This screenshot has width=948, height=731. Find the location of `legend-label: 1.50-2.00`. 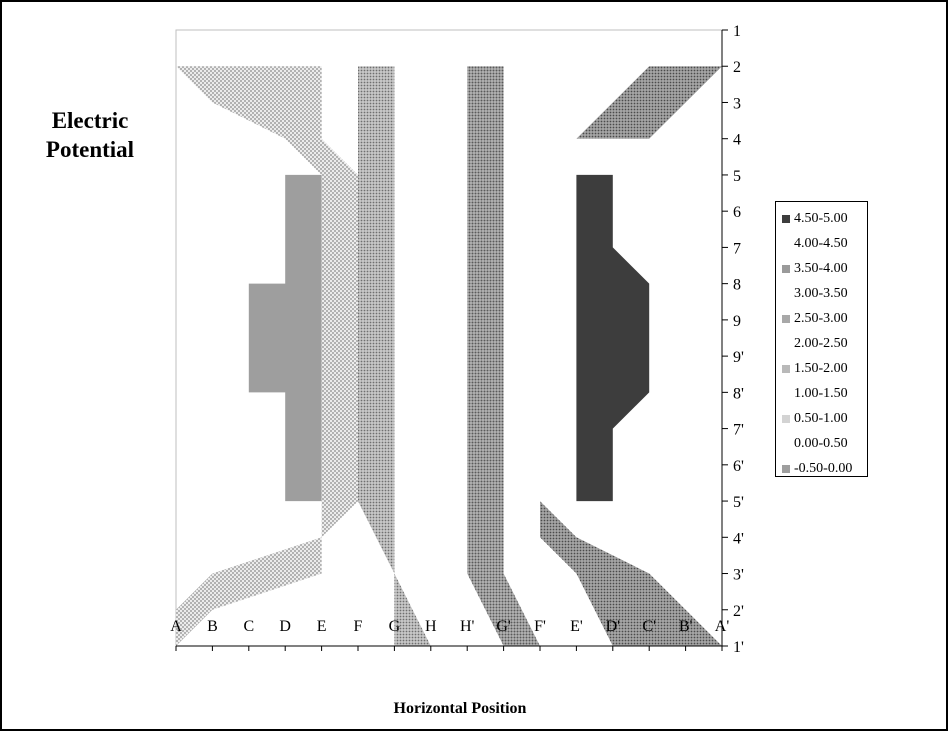

legend-label: 1.50-2.00 is located at coordinates (821, 368).